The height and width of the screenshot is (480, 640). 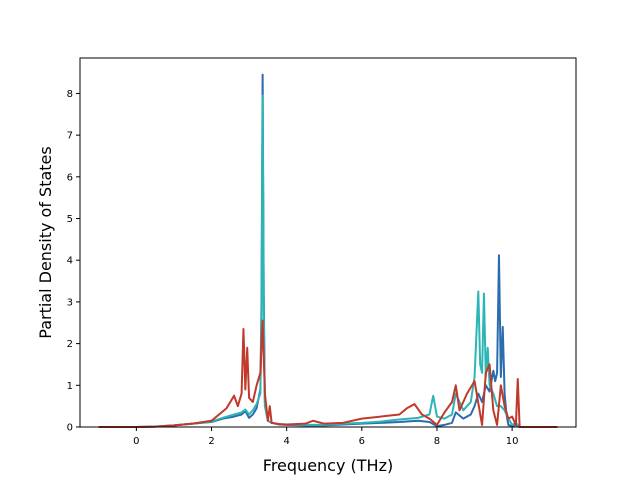 What do you see at coordinates (70, 136) in the screenshot?
I see `y-tick-label: 7` at bounding box center [70, 136].